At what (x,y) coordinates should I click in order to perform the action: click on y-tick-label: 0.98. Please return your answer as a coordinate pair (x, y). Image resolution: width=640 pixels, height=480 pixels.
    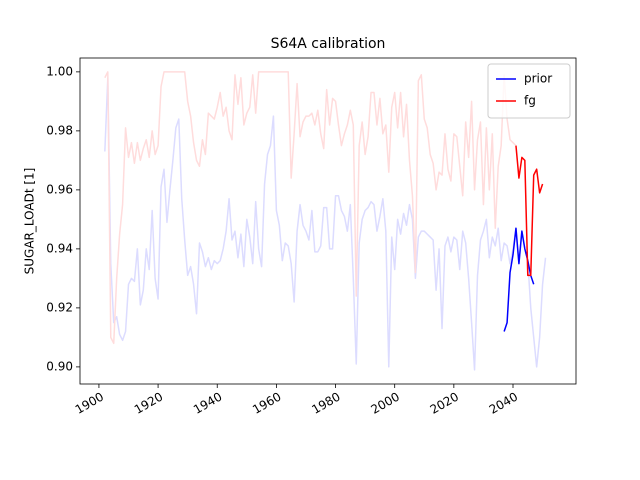
    Looking at the image, I should click on (59, 130).